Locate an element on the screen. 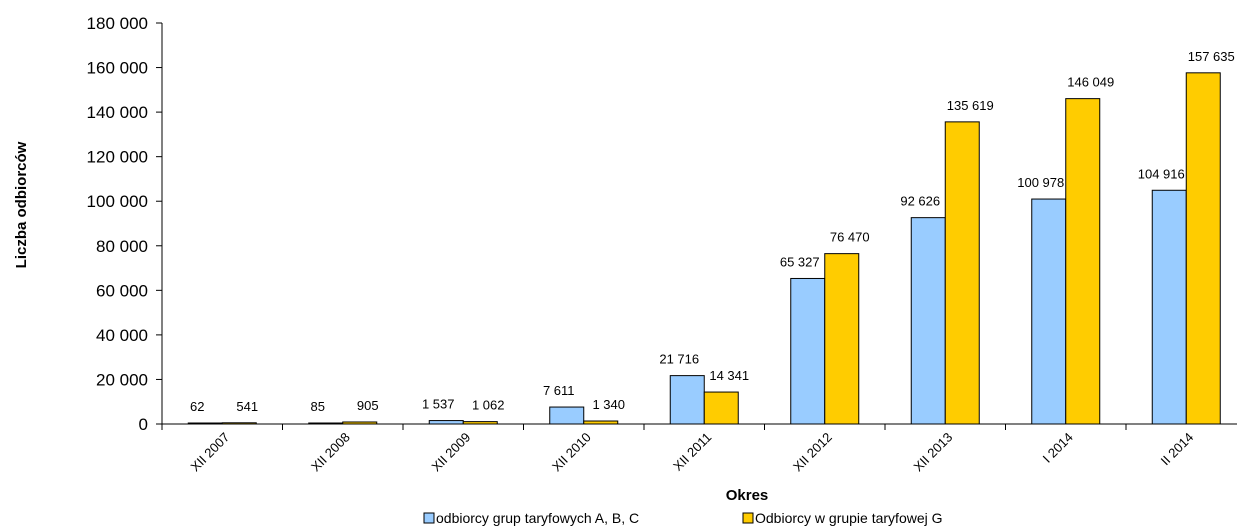 This screenshot has height=529, width=1237. x-axis-title: Okres is located at coordinates (747, 495).